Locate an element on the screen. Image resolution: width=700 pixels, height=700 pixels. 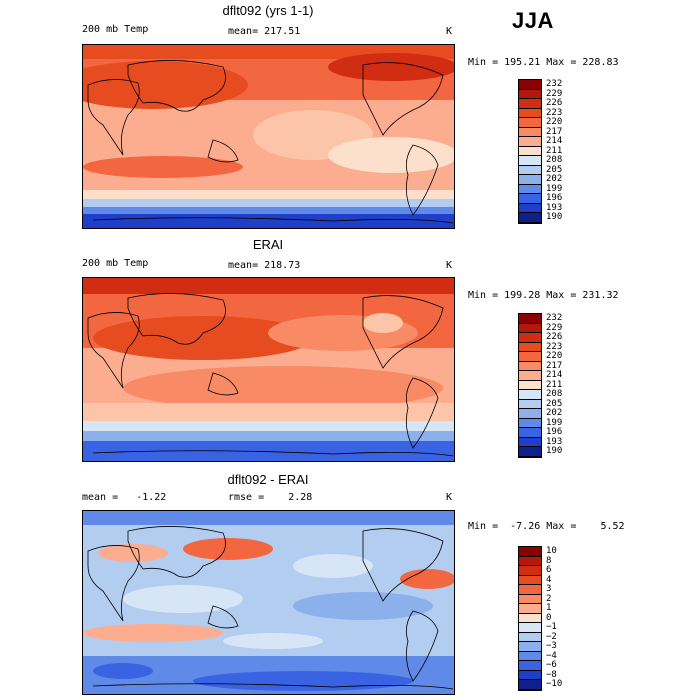
colorbar-tick-label: −8 is located at coordinates (551, 674).